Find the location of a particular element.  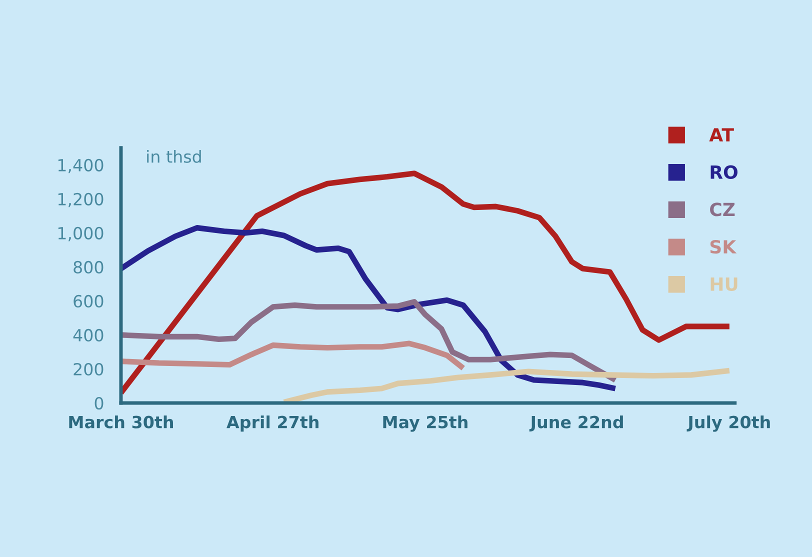

x-tick-label: July 20th is located at coordinates (728, 423).